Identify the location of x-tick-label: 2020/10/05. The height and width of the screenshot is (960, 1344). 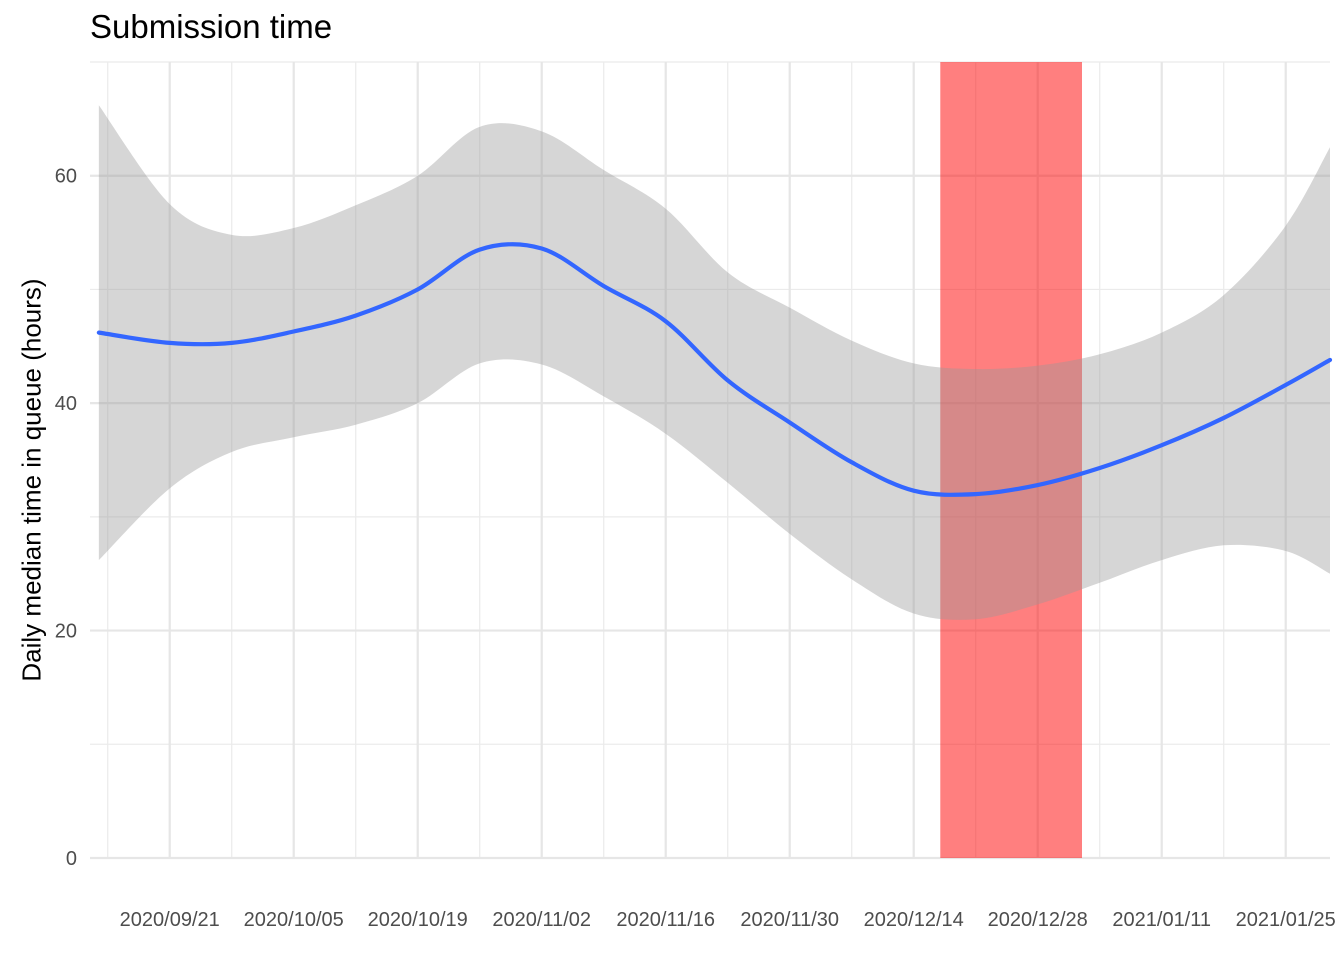
(294, 920).